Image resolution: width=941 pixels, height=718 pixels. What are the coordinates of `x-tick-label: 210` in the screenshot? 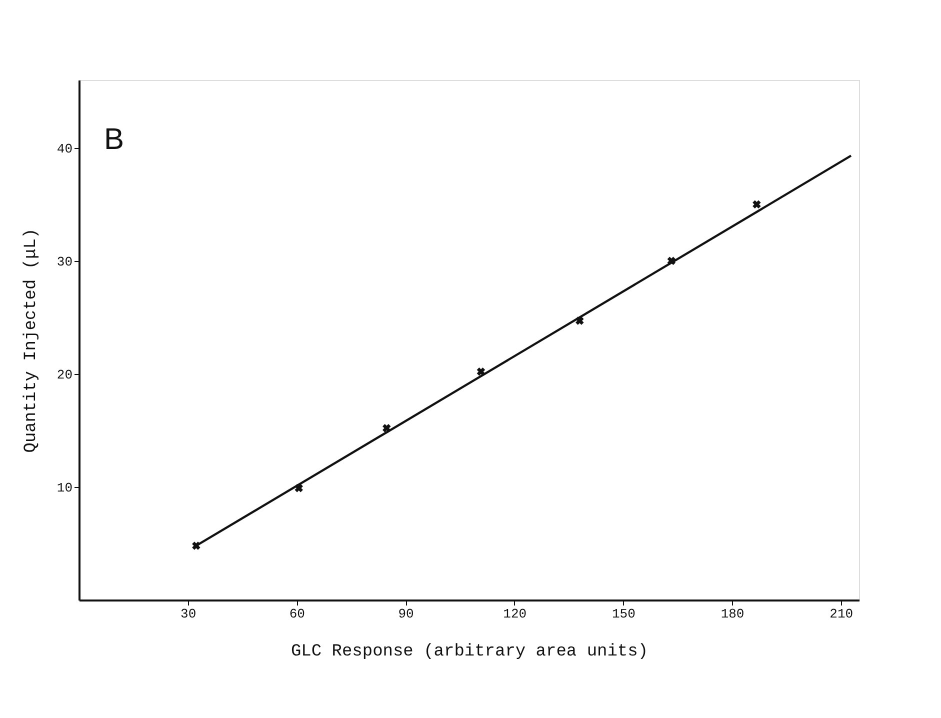 It's located at (842, 614).